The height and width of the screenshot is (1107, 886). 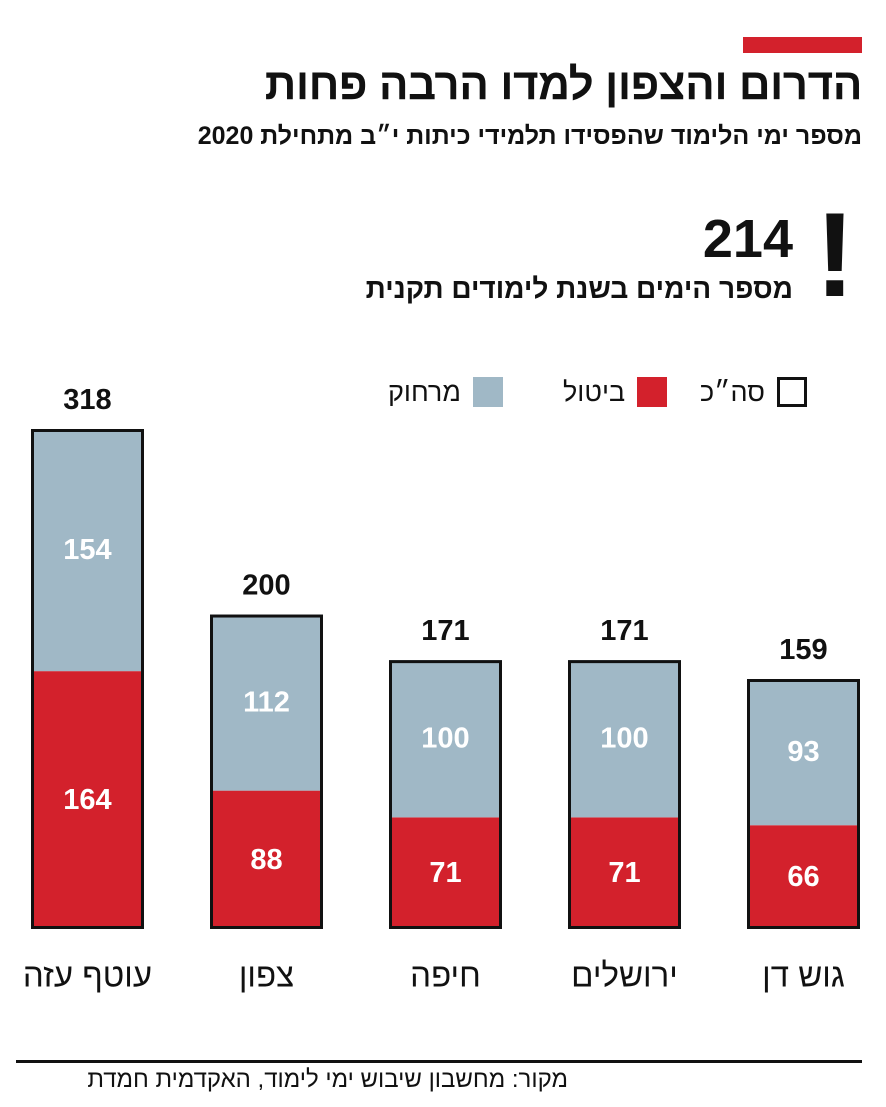 I want to click on bar-value-label-cancel-1: 88, so click(x=266, y=860).